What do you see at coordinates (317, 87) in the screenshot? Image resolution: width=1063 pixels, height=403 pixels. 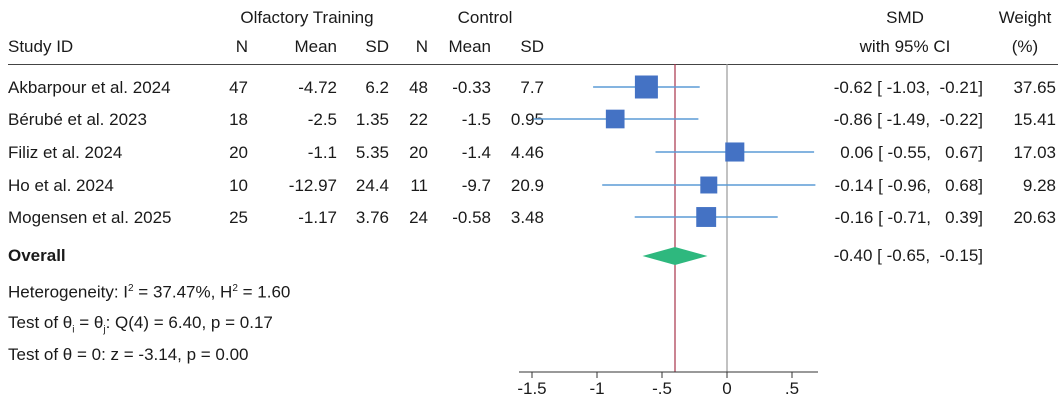 I see `mean1-cell: -4.72` at bounding box center [317, 87].